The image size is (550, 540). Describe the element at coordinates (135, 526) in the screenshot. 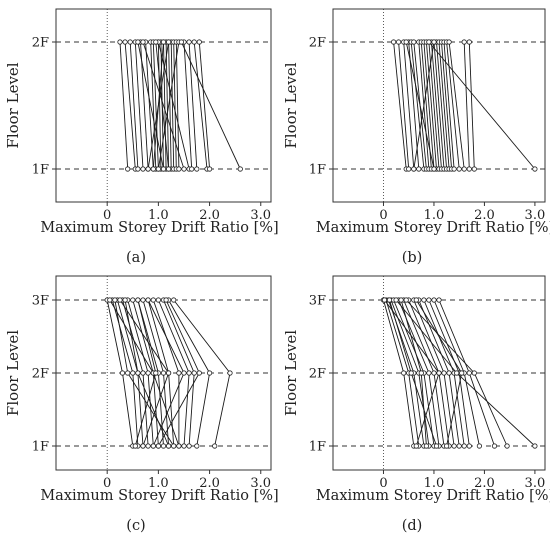

I see `panel-label-c: (c)` at that location.